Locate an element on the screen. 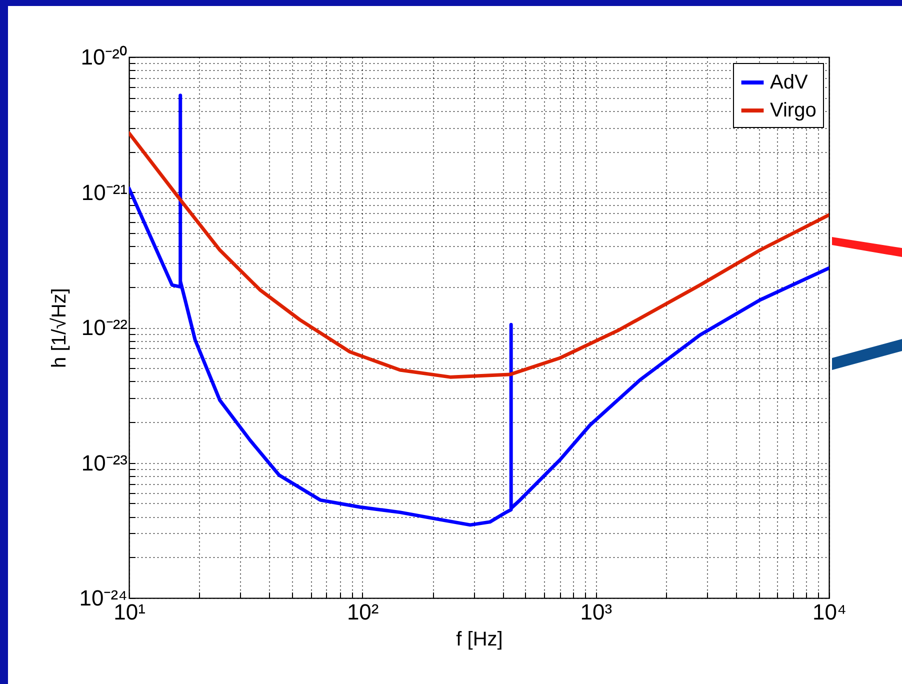 The image size is (902, 684). x-axis-title: f [Hz] is located at coordinates (479, 639).